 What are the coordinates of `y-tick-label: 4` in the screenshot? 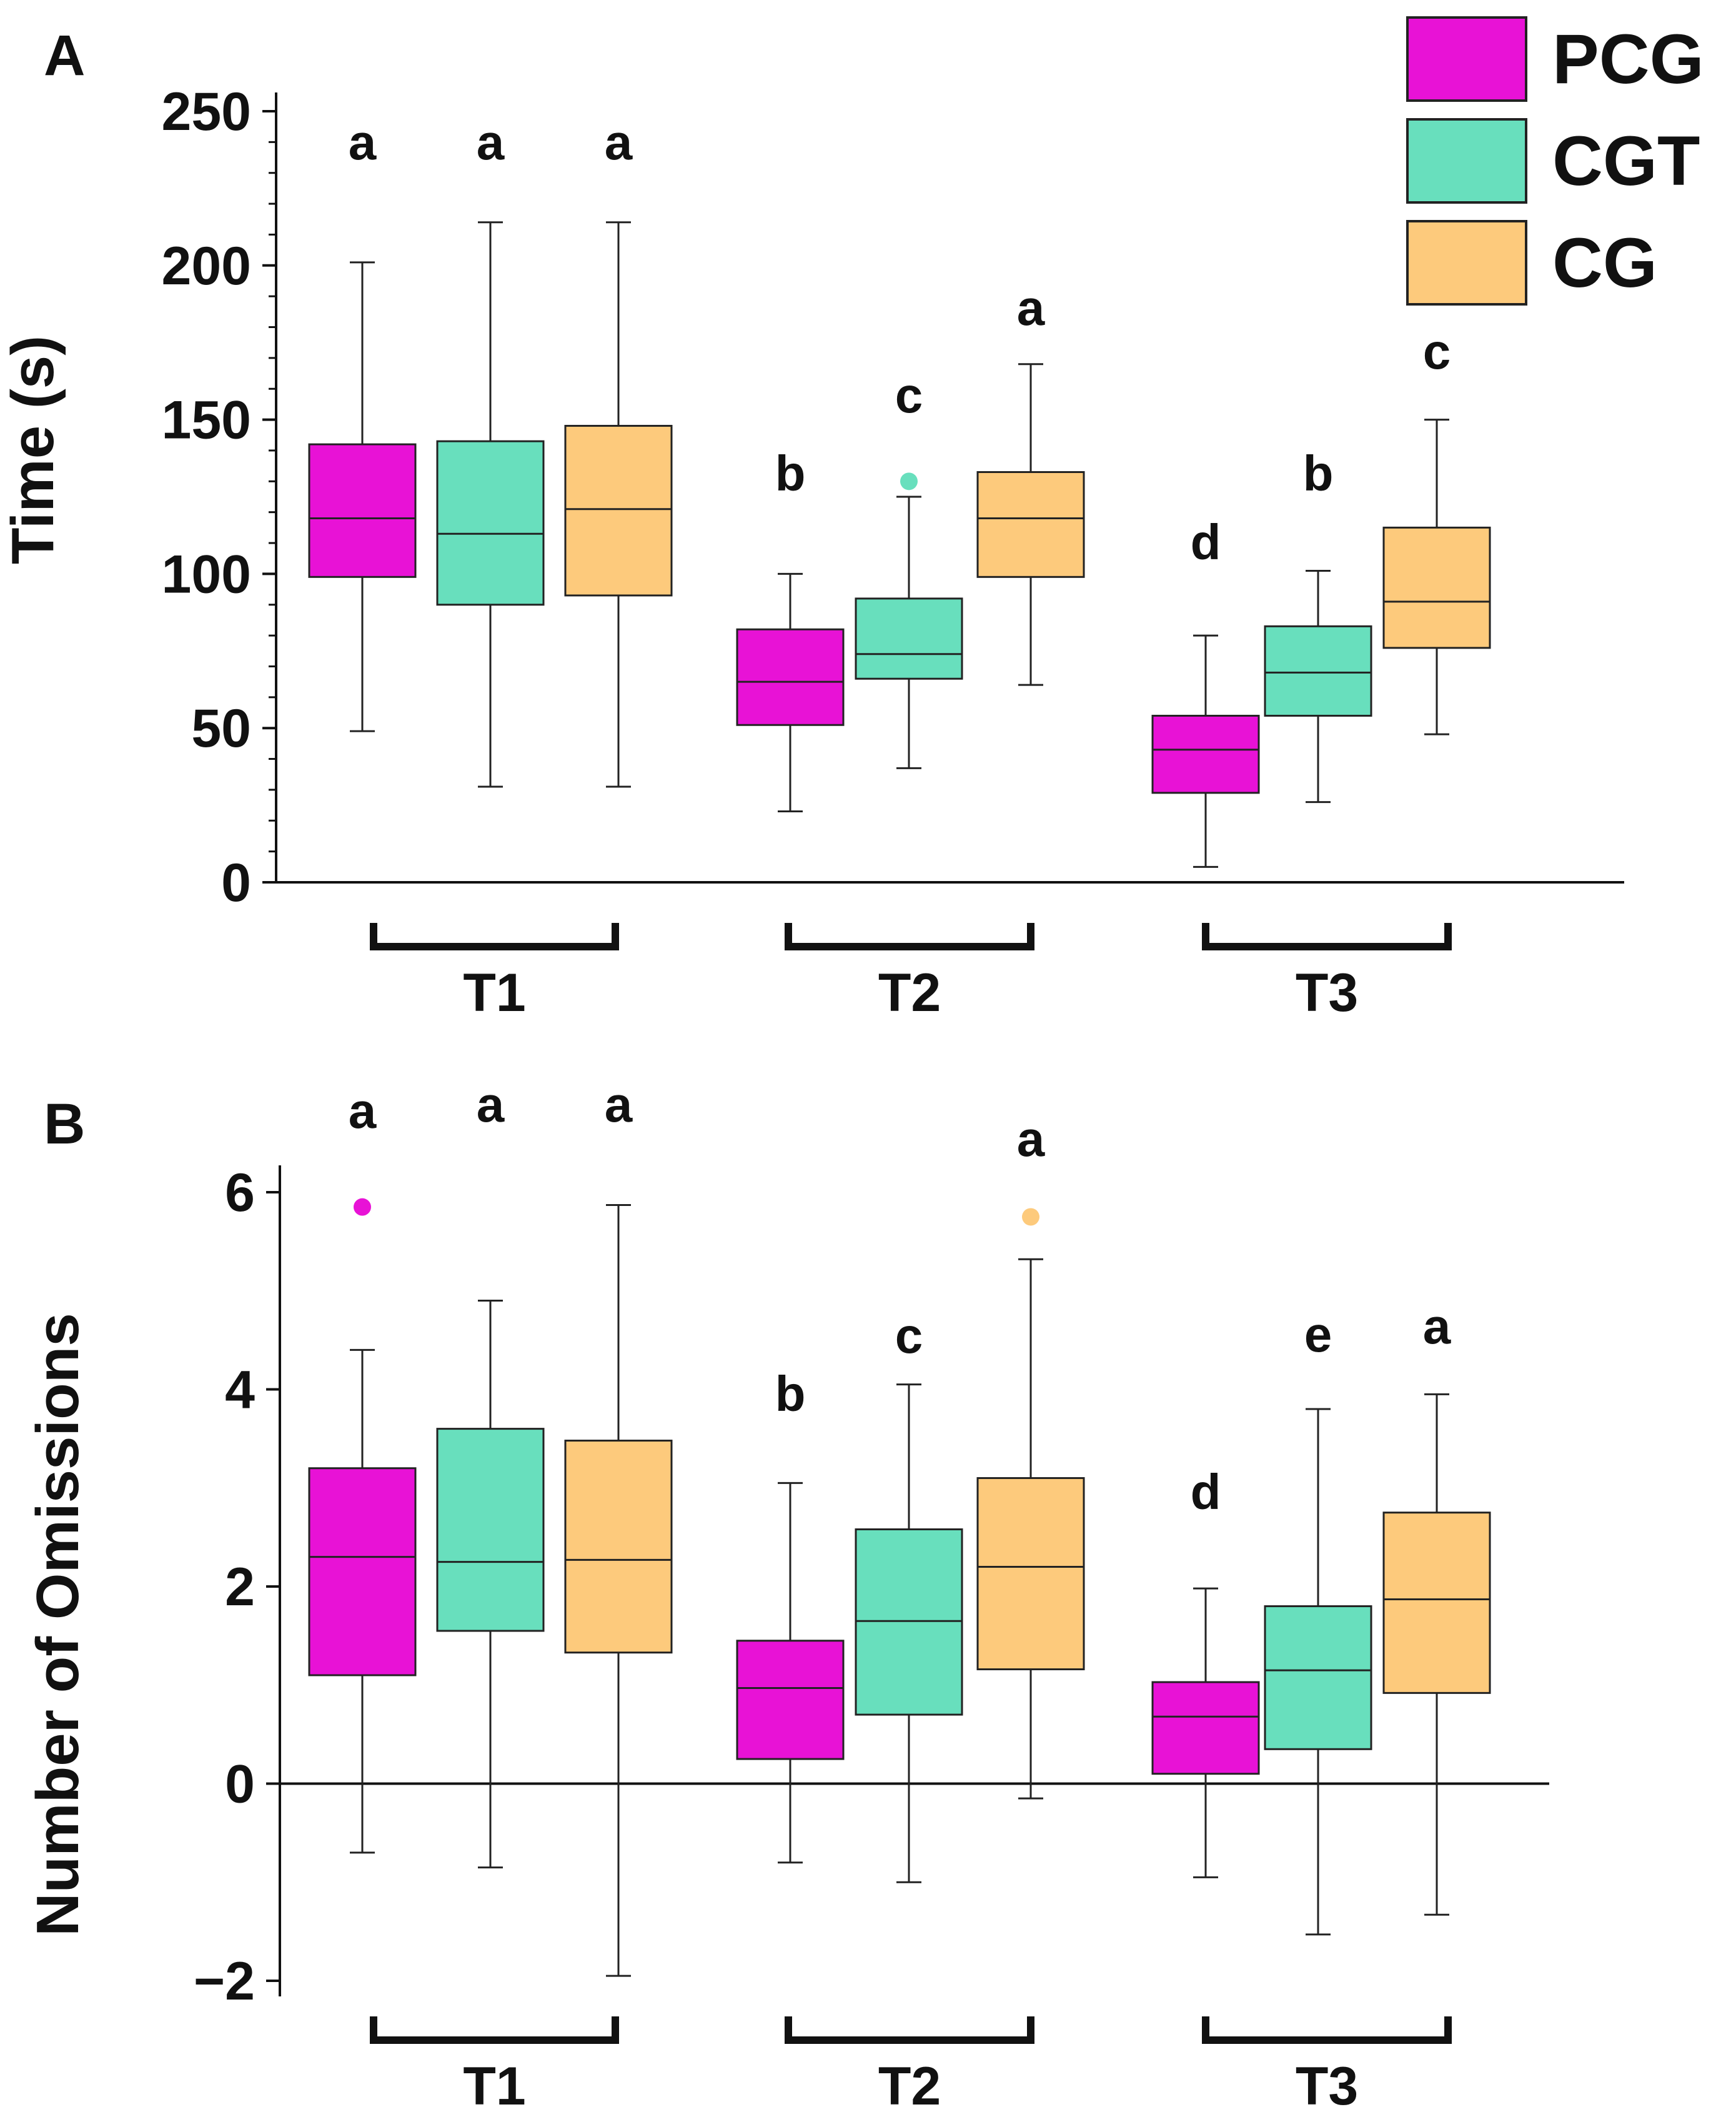 It's located at (240, 1390).